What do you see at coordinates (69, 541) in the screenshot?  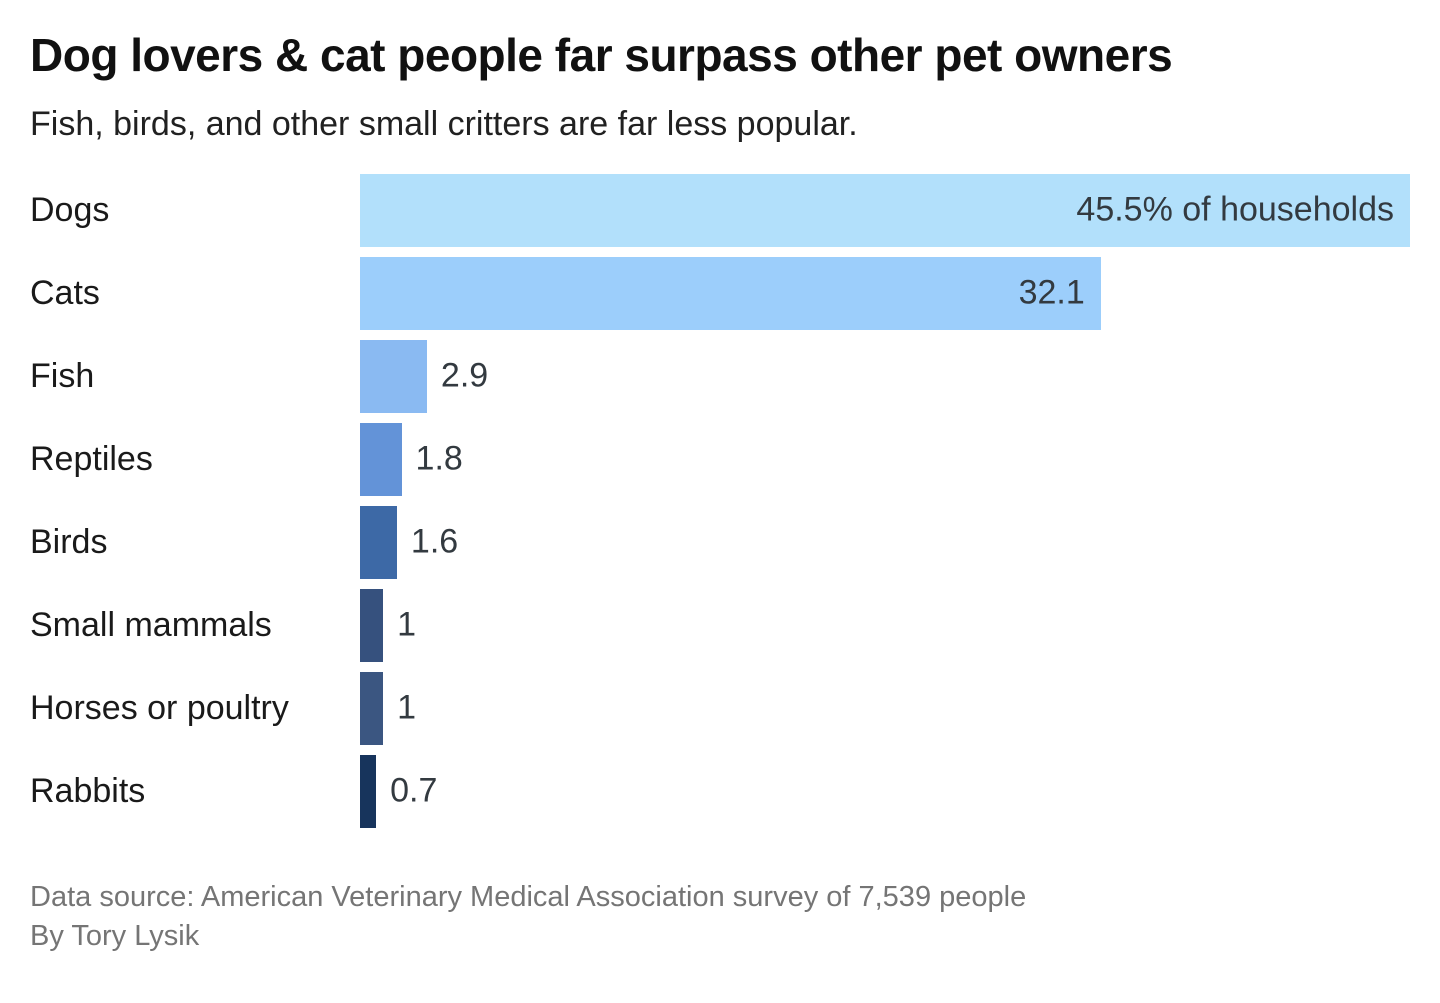 I see `category-label: Birds` at bounding box center [69, 541].